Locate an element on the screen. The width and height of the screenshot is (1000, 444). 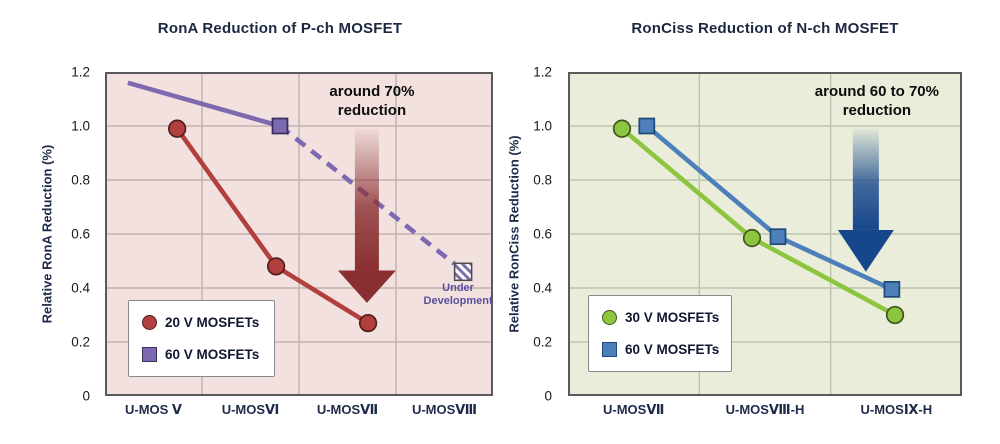
legend-item: 30 V MOSFETs is located at coordinates (666, 318).